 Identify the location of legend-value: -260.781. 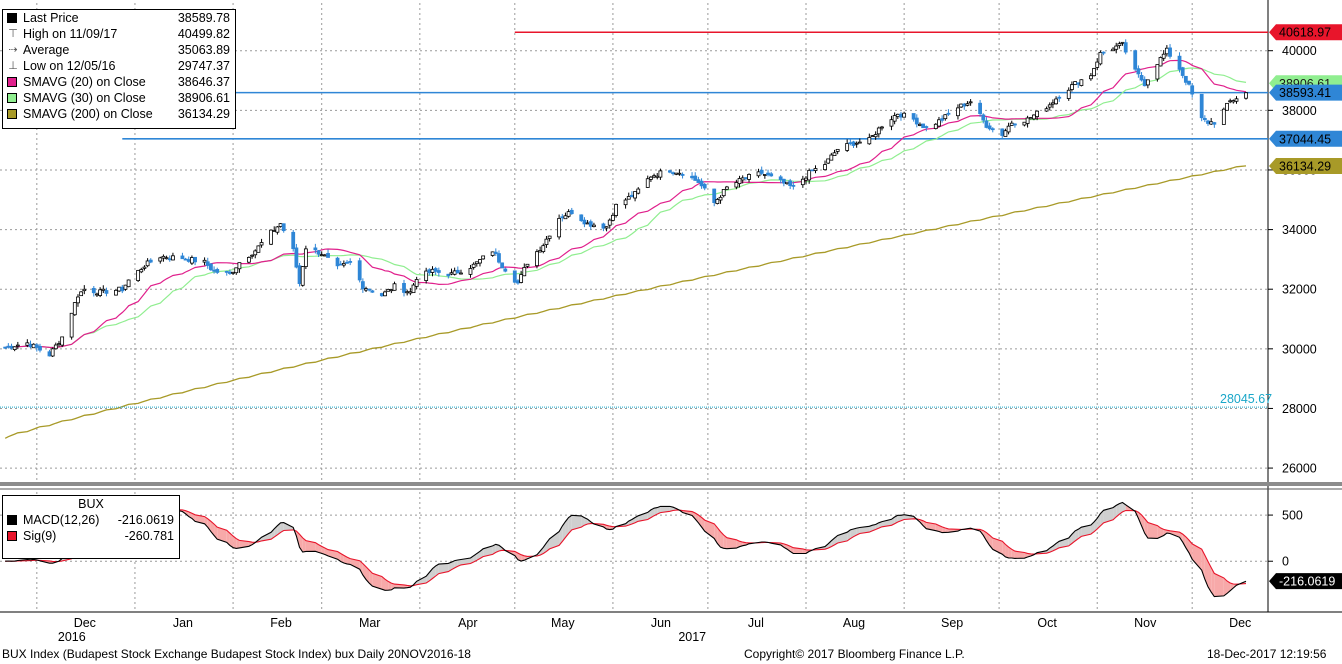
(149, 536).